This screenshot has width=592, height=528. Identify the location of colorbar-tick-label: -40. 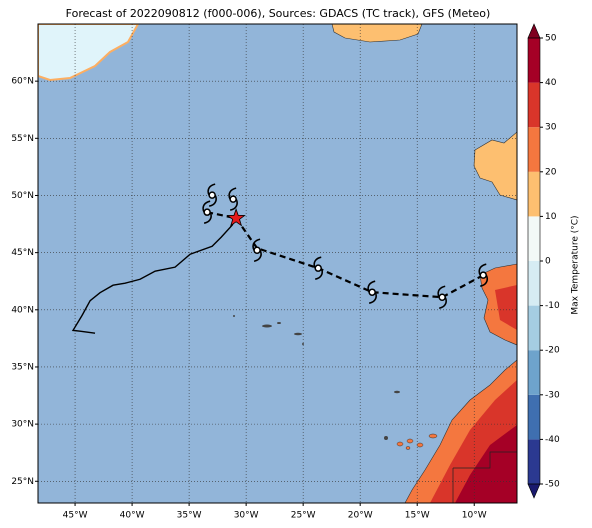
(552, 440).